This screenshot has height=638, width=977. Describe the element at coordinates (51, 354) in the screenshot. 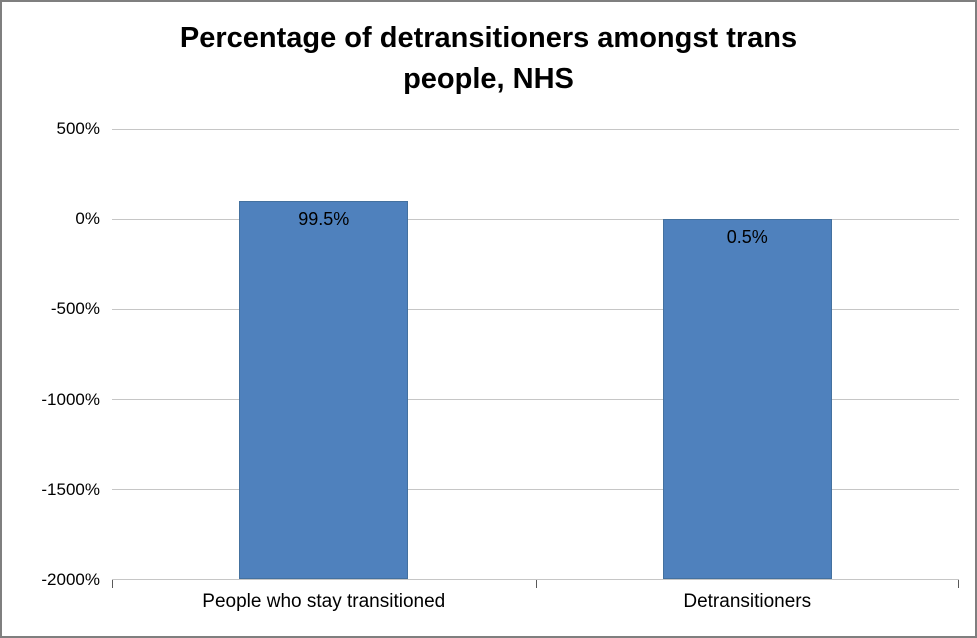

I see `y-axis-labels: 500% 0% -500% -1000% -1500% -2000%` at that location.